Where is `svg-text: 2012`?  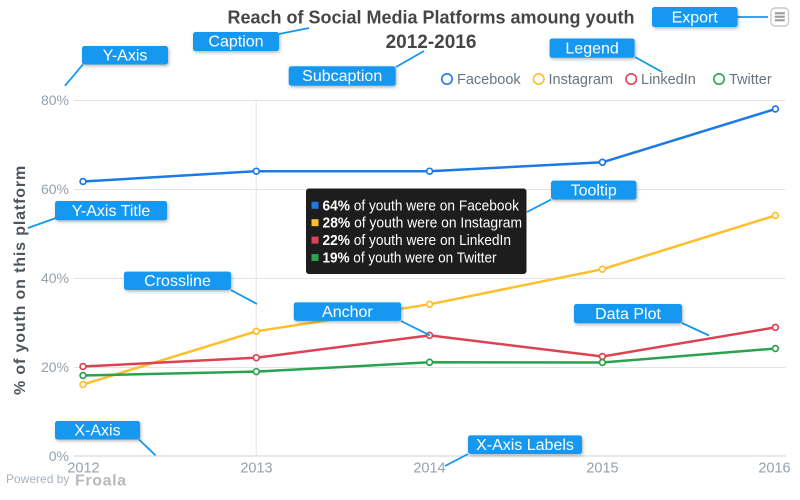 svg-text: 2012 is located at coordinates (83, 469).